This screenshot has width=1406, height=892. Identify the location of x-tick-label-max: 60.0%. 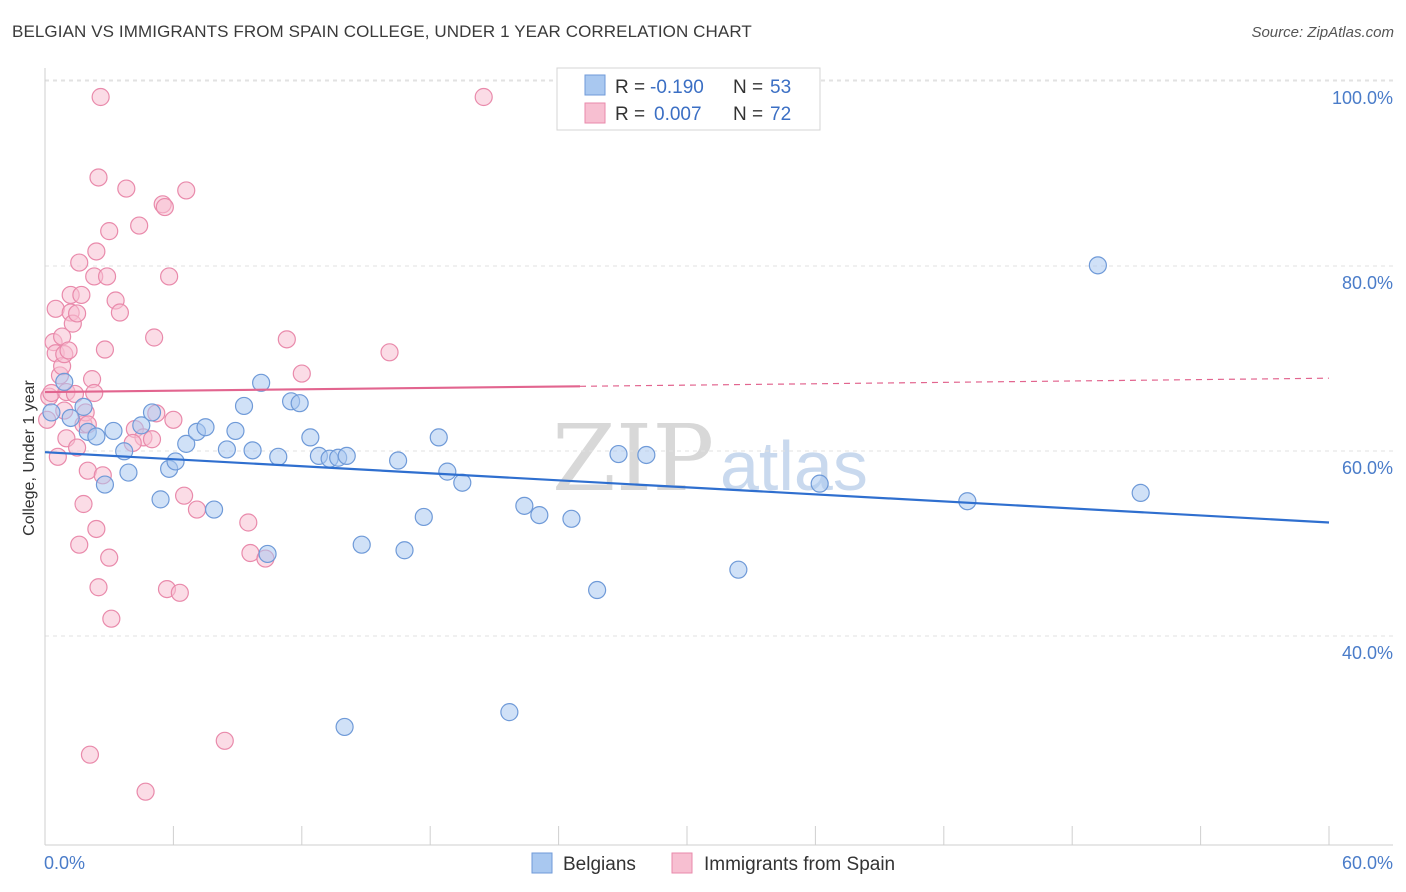
(1367, 863).